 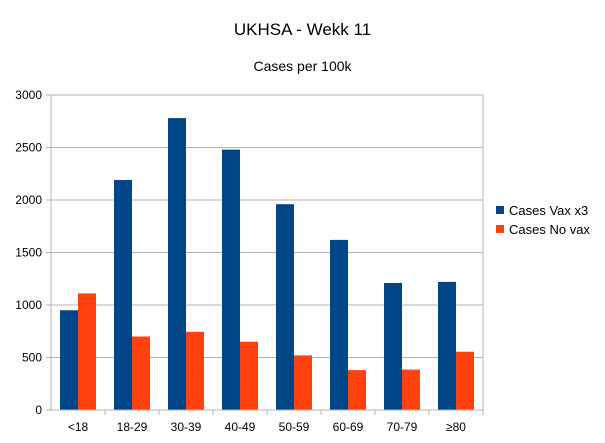 I want to click on x-tick-label: 60-69, so click(x=348, y=427).